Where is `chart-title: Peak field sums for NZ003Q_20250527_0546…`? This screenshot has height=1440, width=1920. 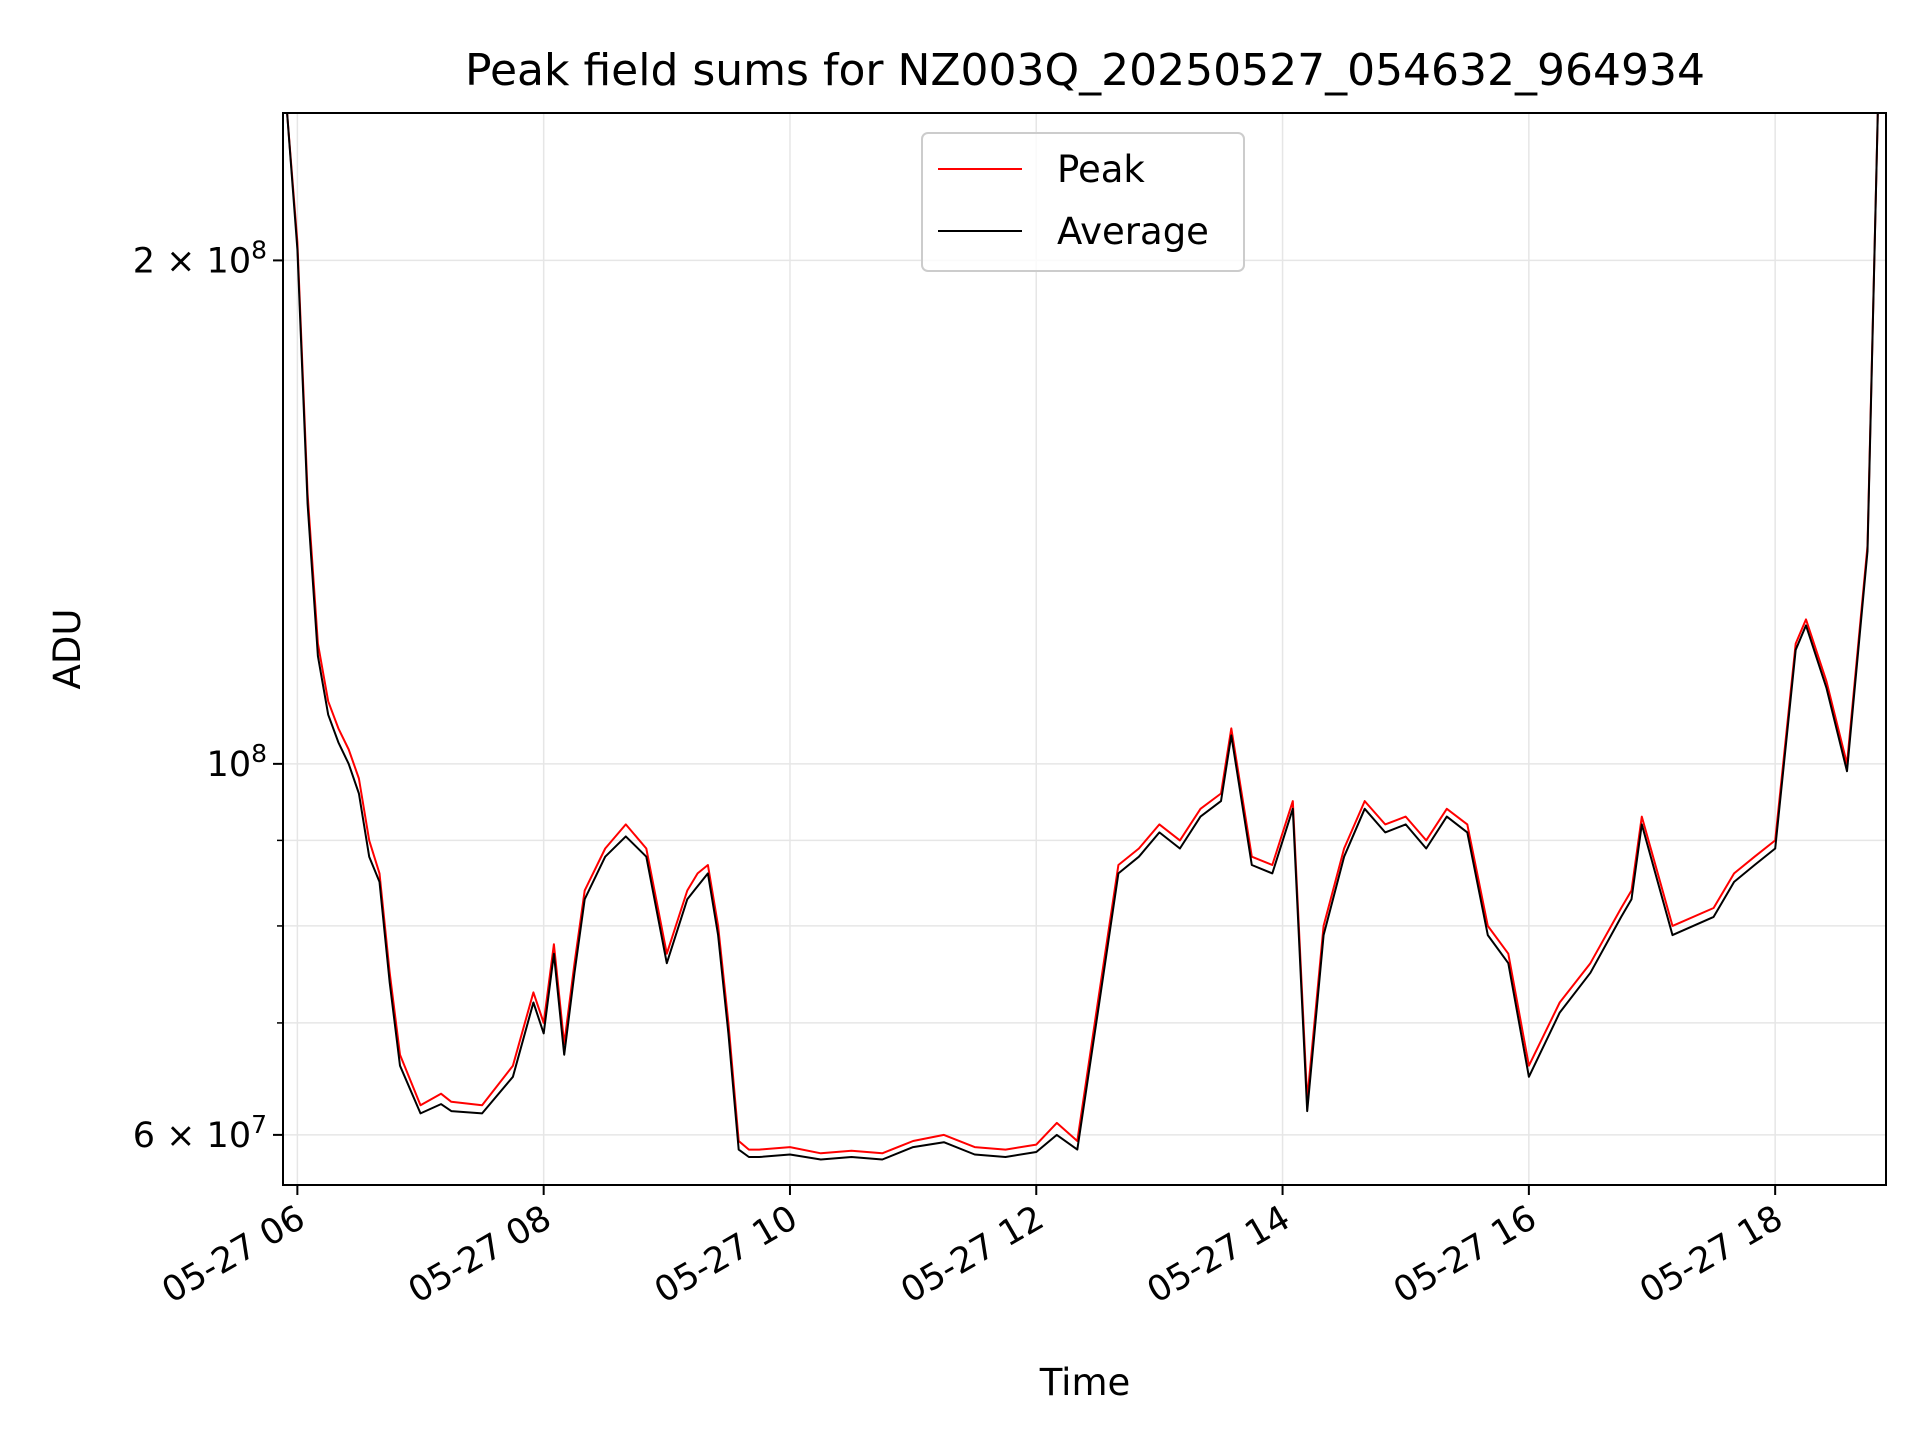
chart-title: Peak field sums for NZ003Q_20250527_0546… is located at coordinates (1085, 70).